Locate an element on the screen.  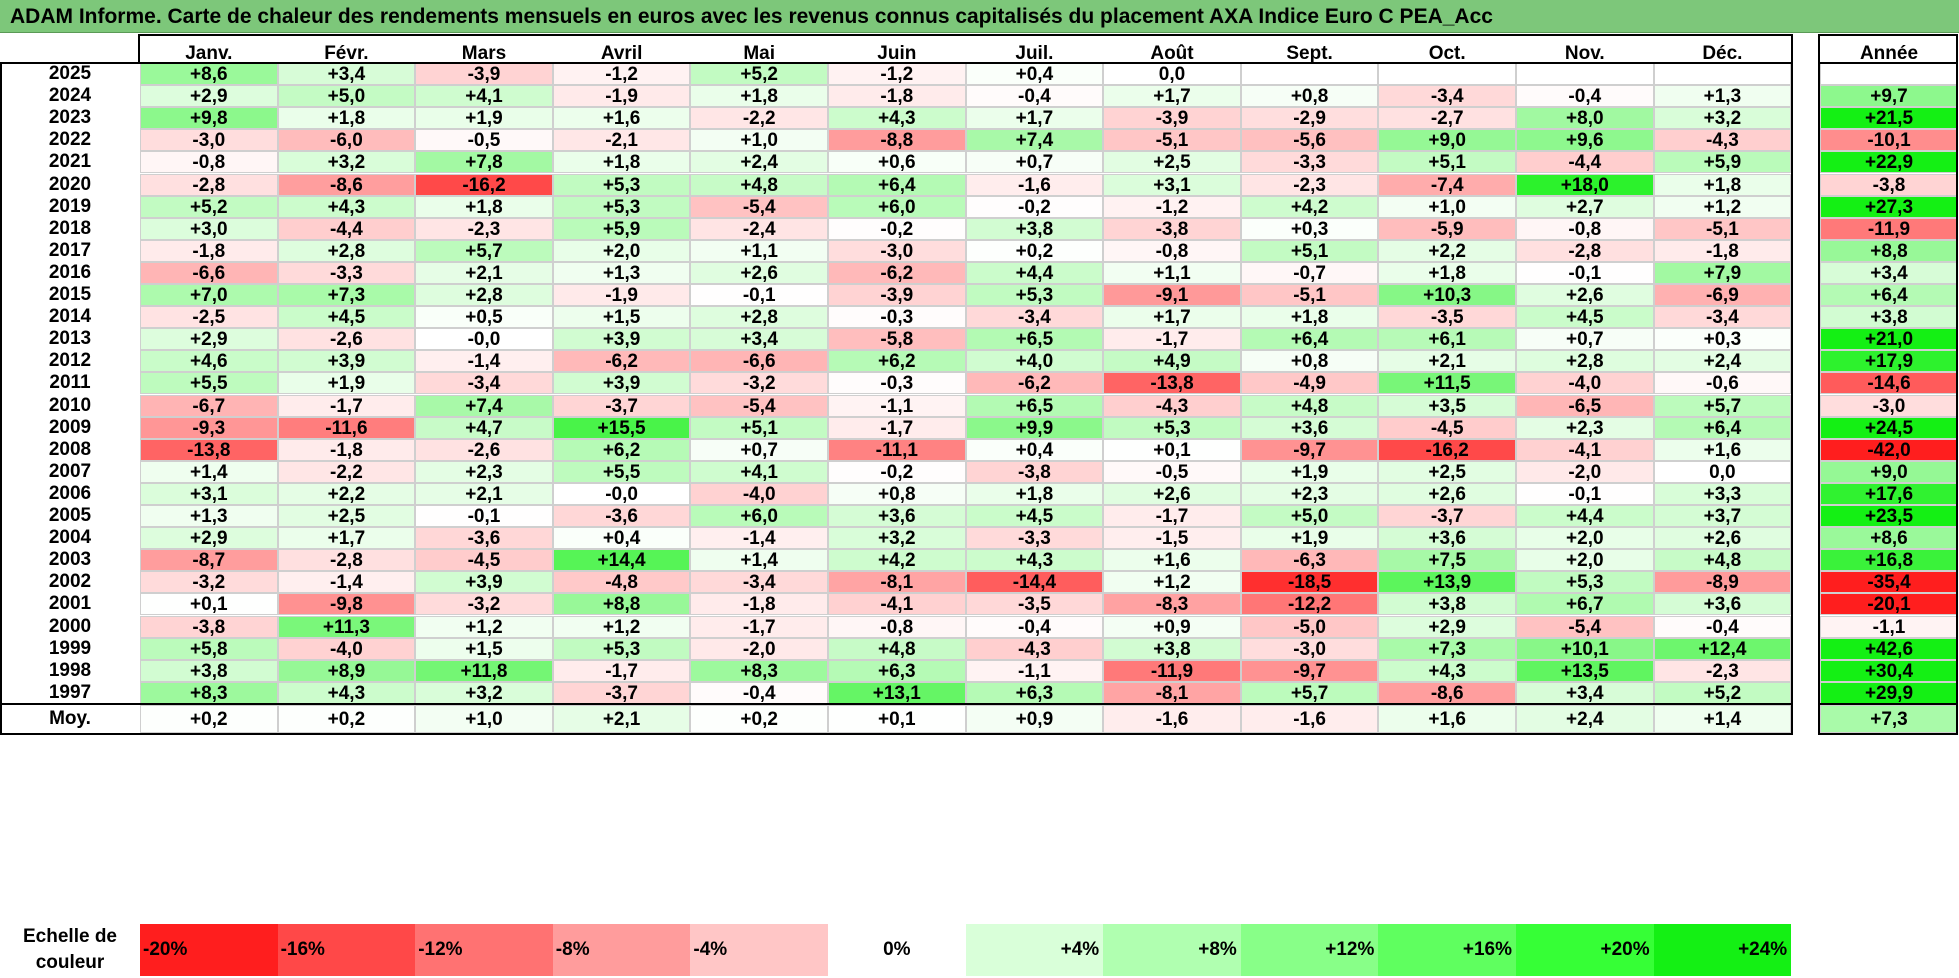
heatmap-cell: +10,1 is located at coordinates (1585, 648).